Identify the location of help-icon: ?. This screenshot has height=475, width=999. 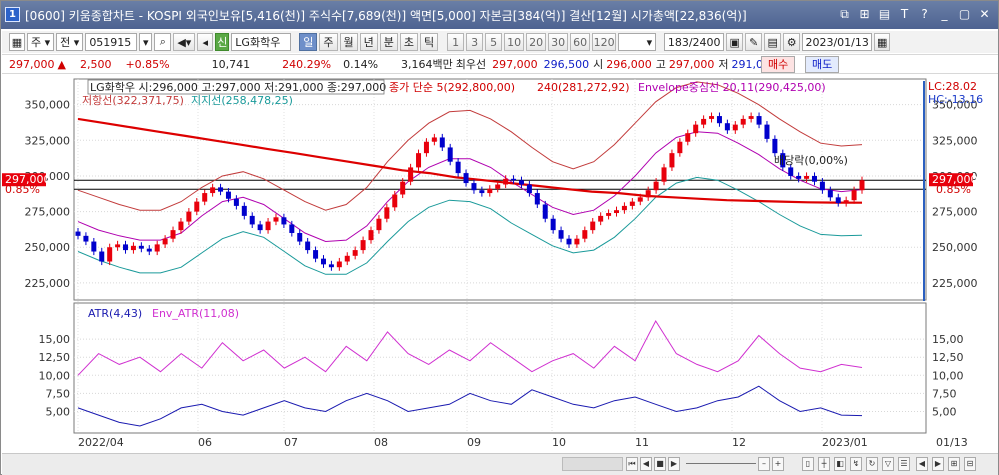
(924, 14).